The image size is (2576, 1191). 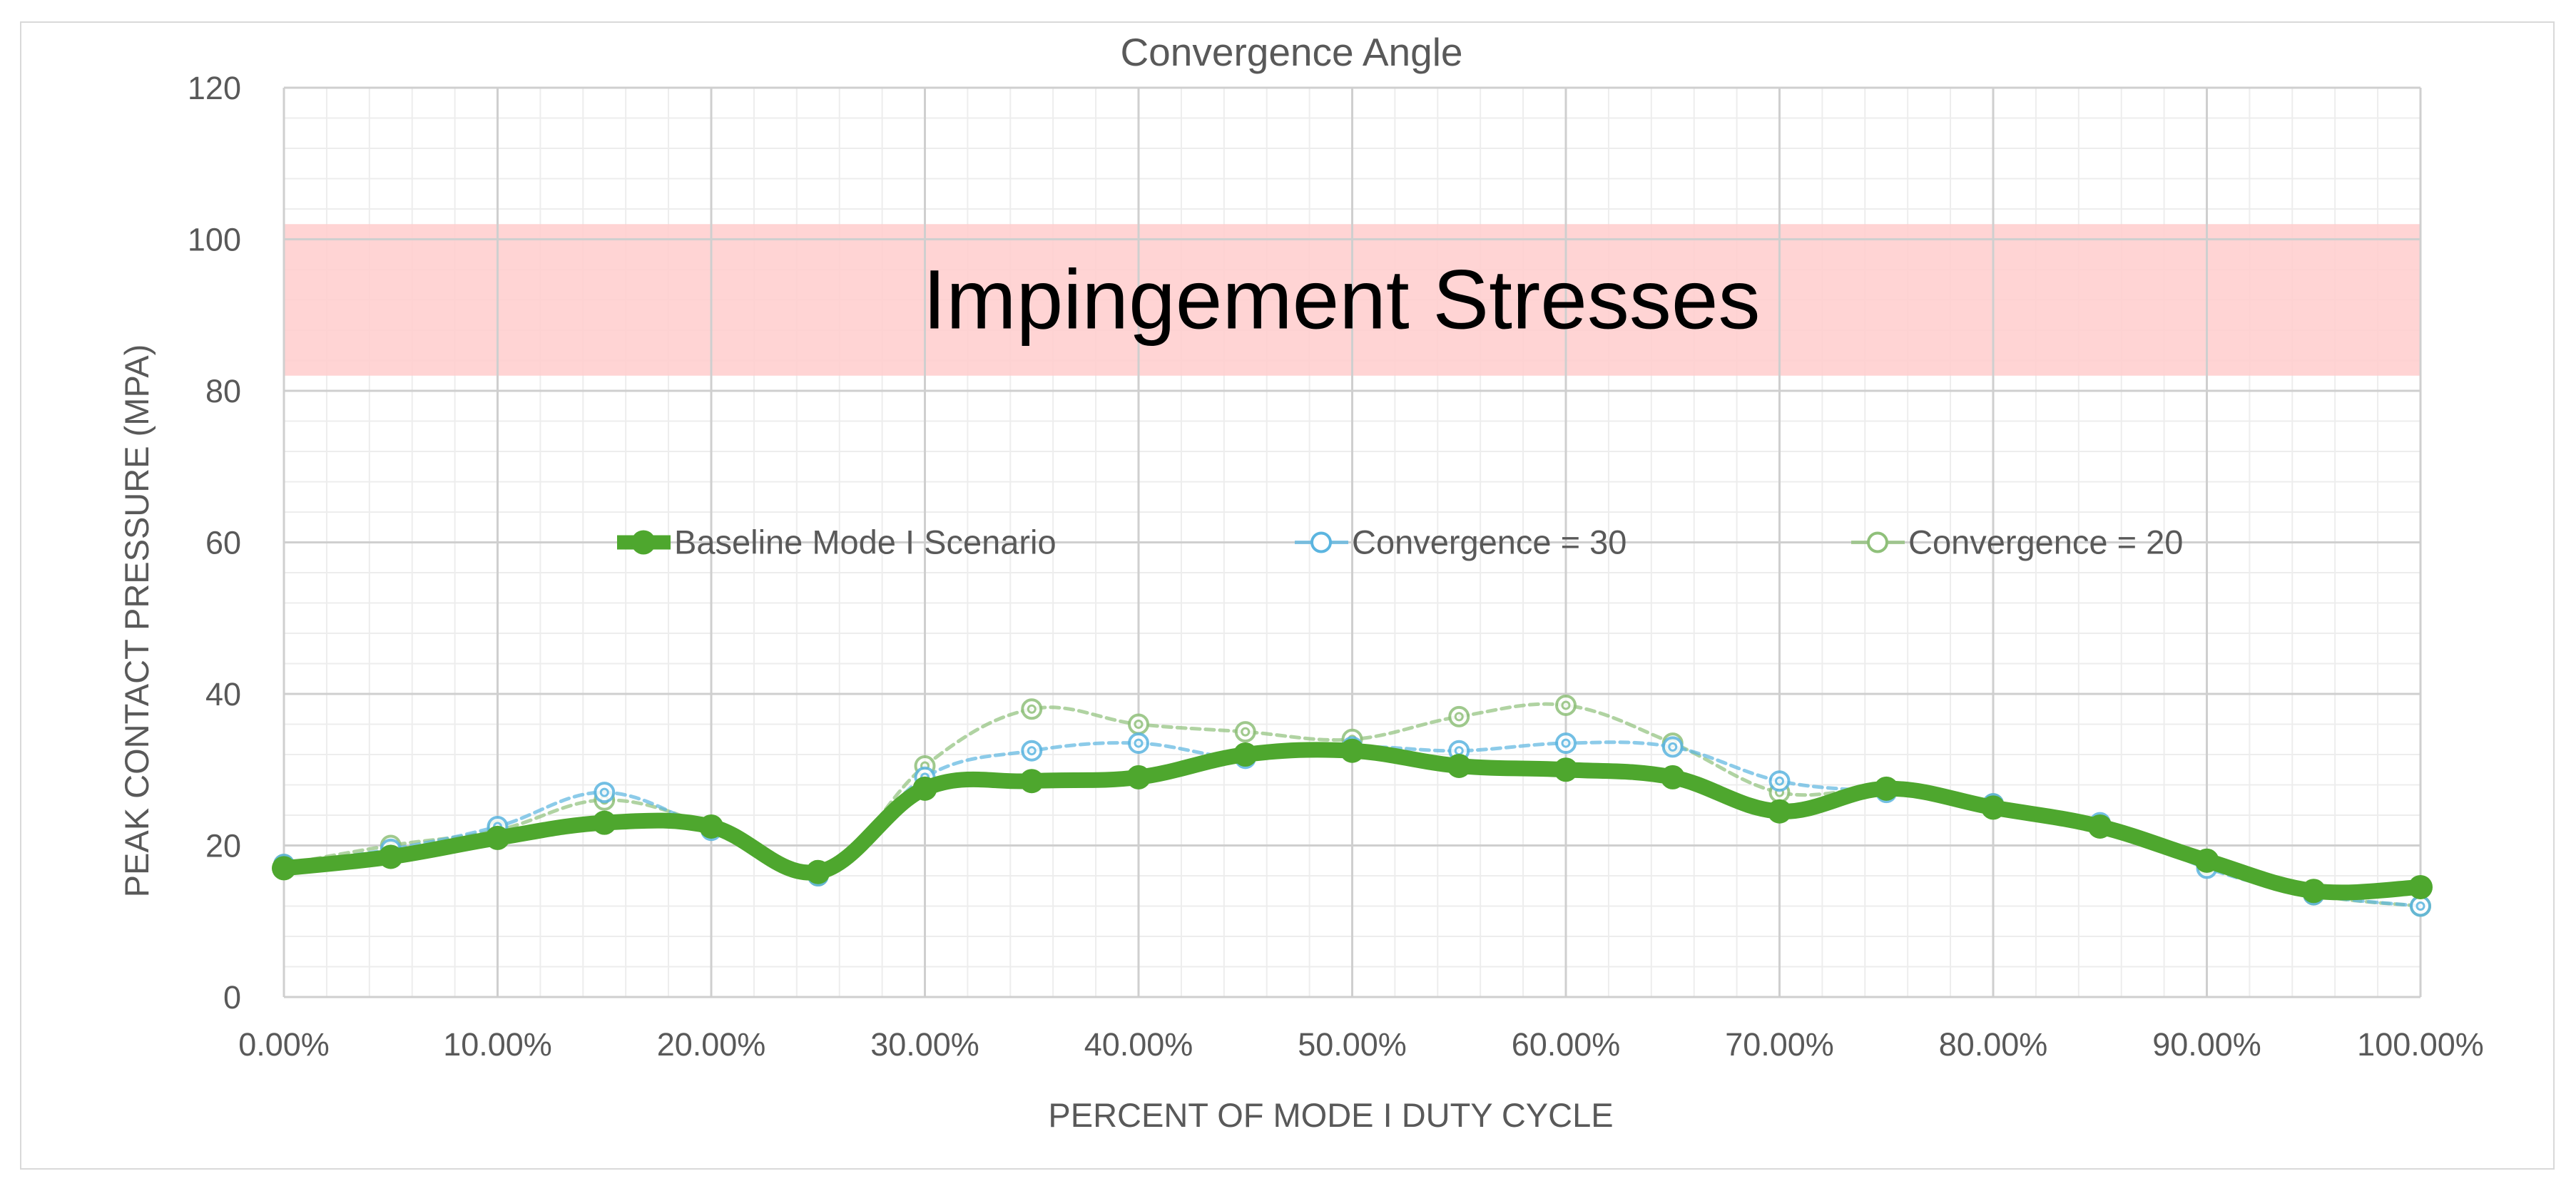 I want to click on legend-label: Convergence = 30, so click(x=1489, y=542).